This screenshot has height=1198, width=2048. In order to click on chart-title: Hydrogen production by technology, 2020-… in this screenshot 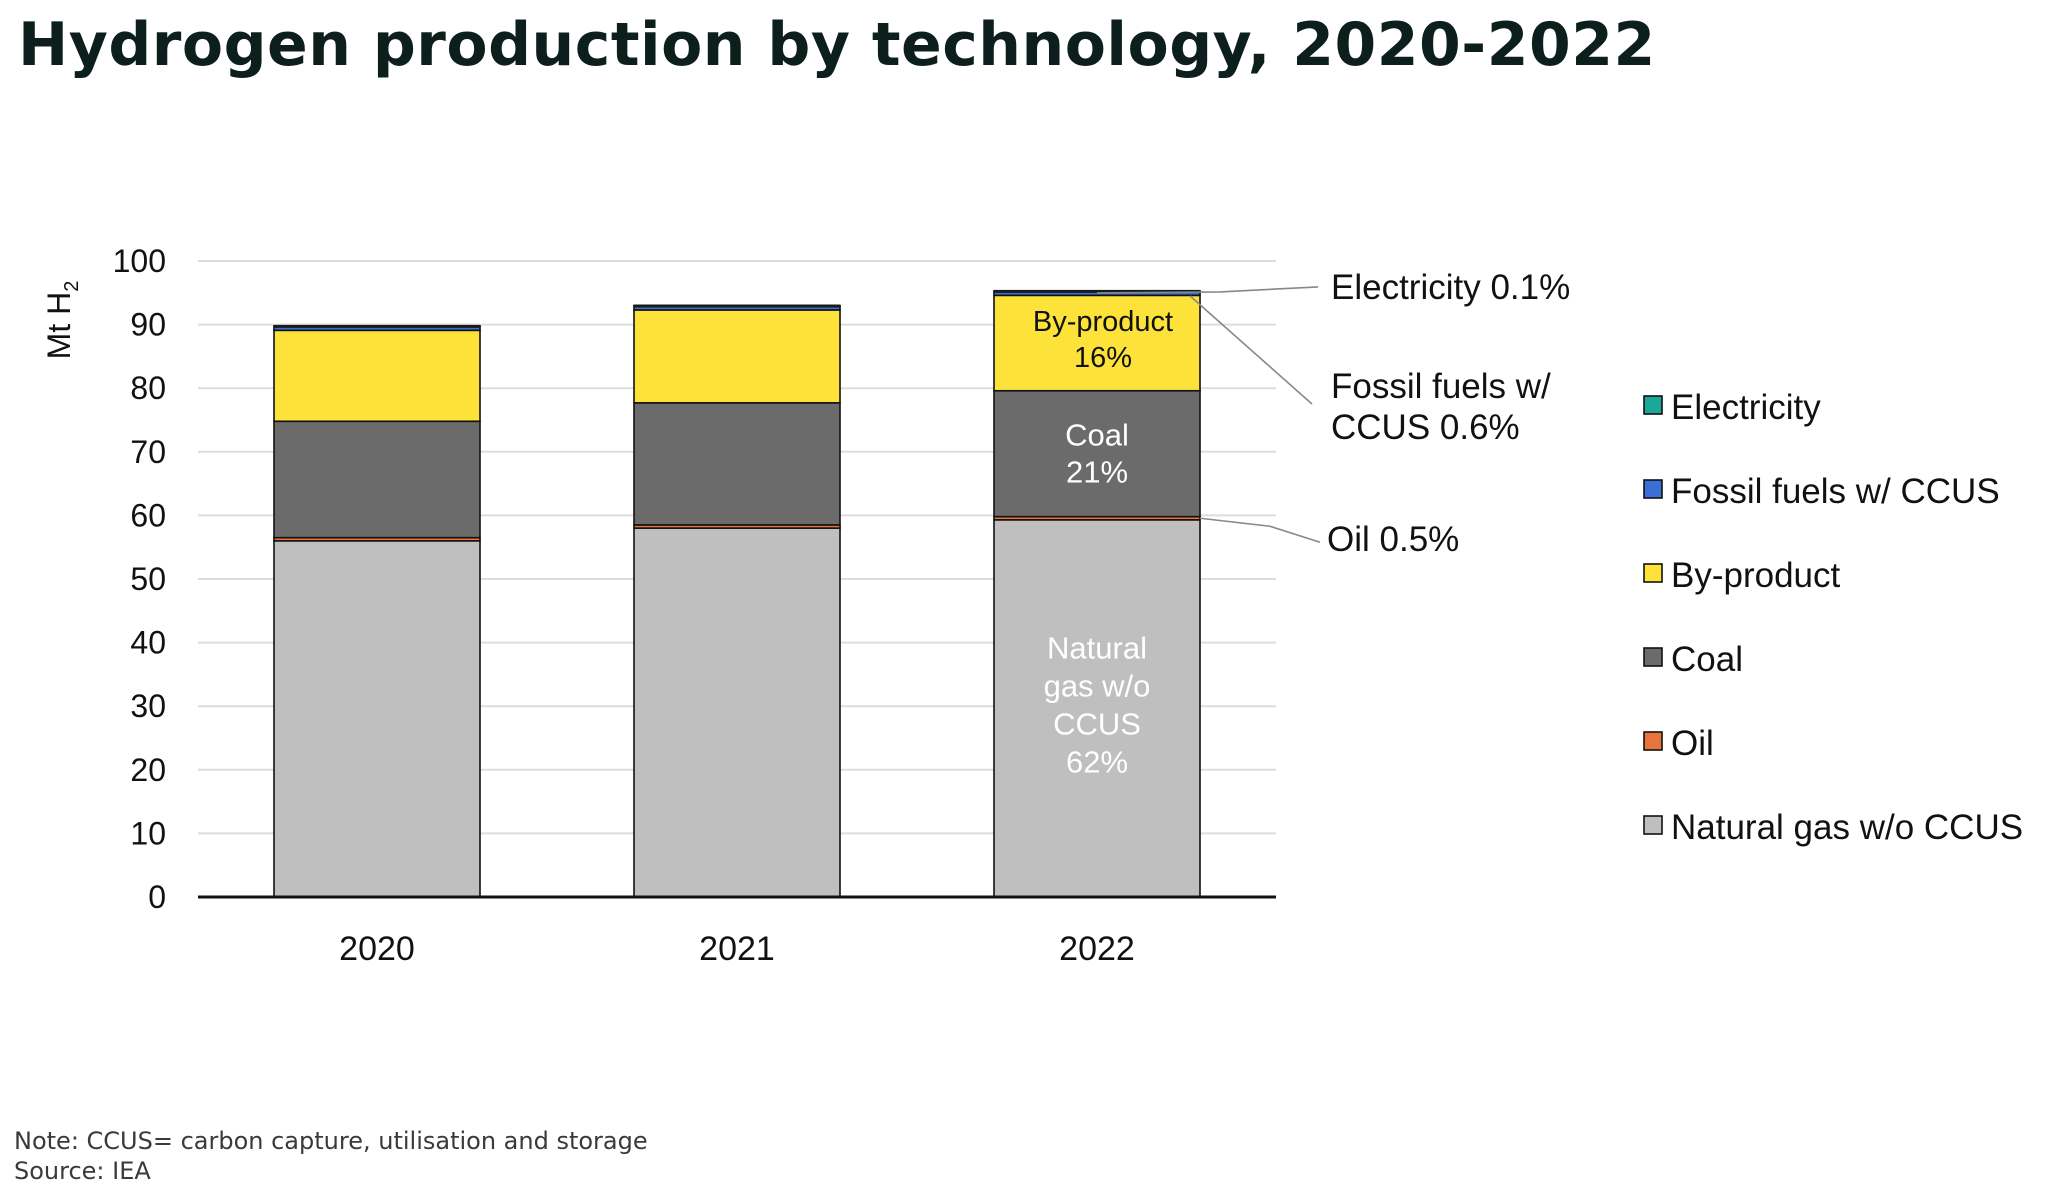, I will do `click(837, 45)`.